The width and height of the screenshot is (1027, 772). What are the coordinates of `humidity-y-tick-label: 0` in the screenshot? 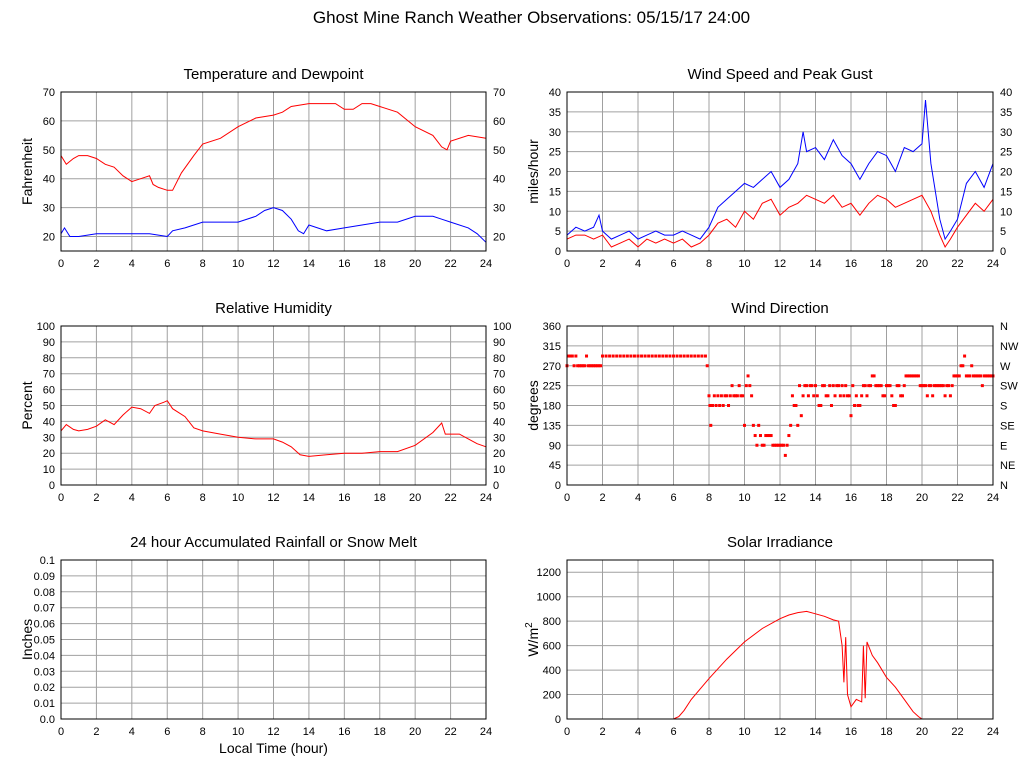 It's located at (52, 486).